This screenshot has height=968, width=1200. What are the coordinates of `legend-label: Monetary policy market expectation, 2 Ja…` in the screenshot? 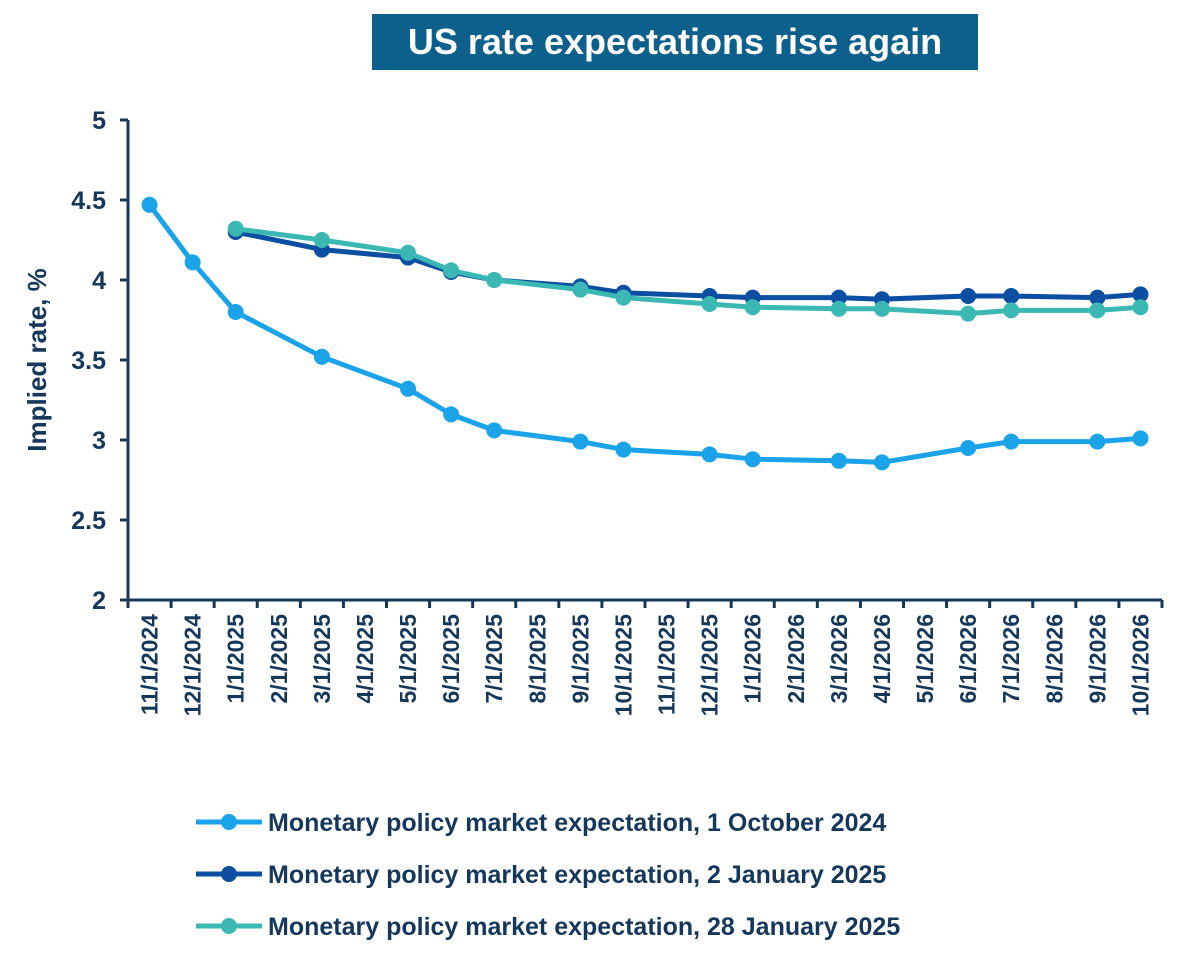 It's located at (577, 875).